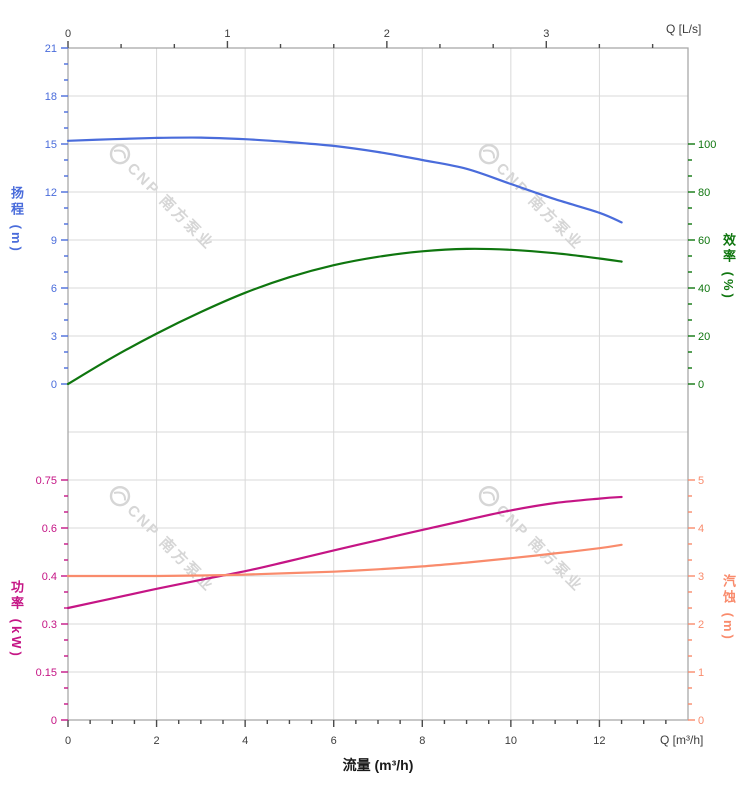 This screenshot has width=752, height=797. What do you see at coordinates (16, 619) in the screenshot?
I see `power-axis-title: 功率 (kW)` at bounding box center [16, 619].